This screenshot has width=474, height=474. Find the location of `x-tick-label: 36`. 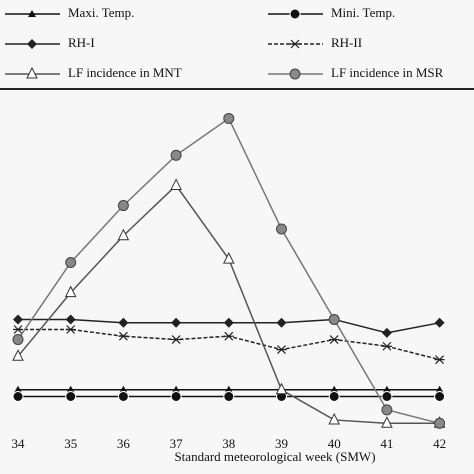

x-tick-label: 36 is located at coordinates (124, 443).